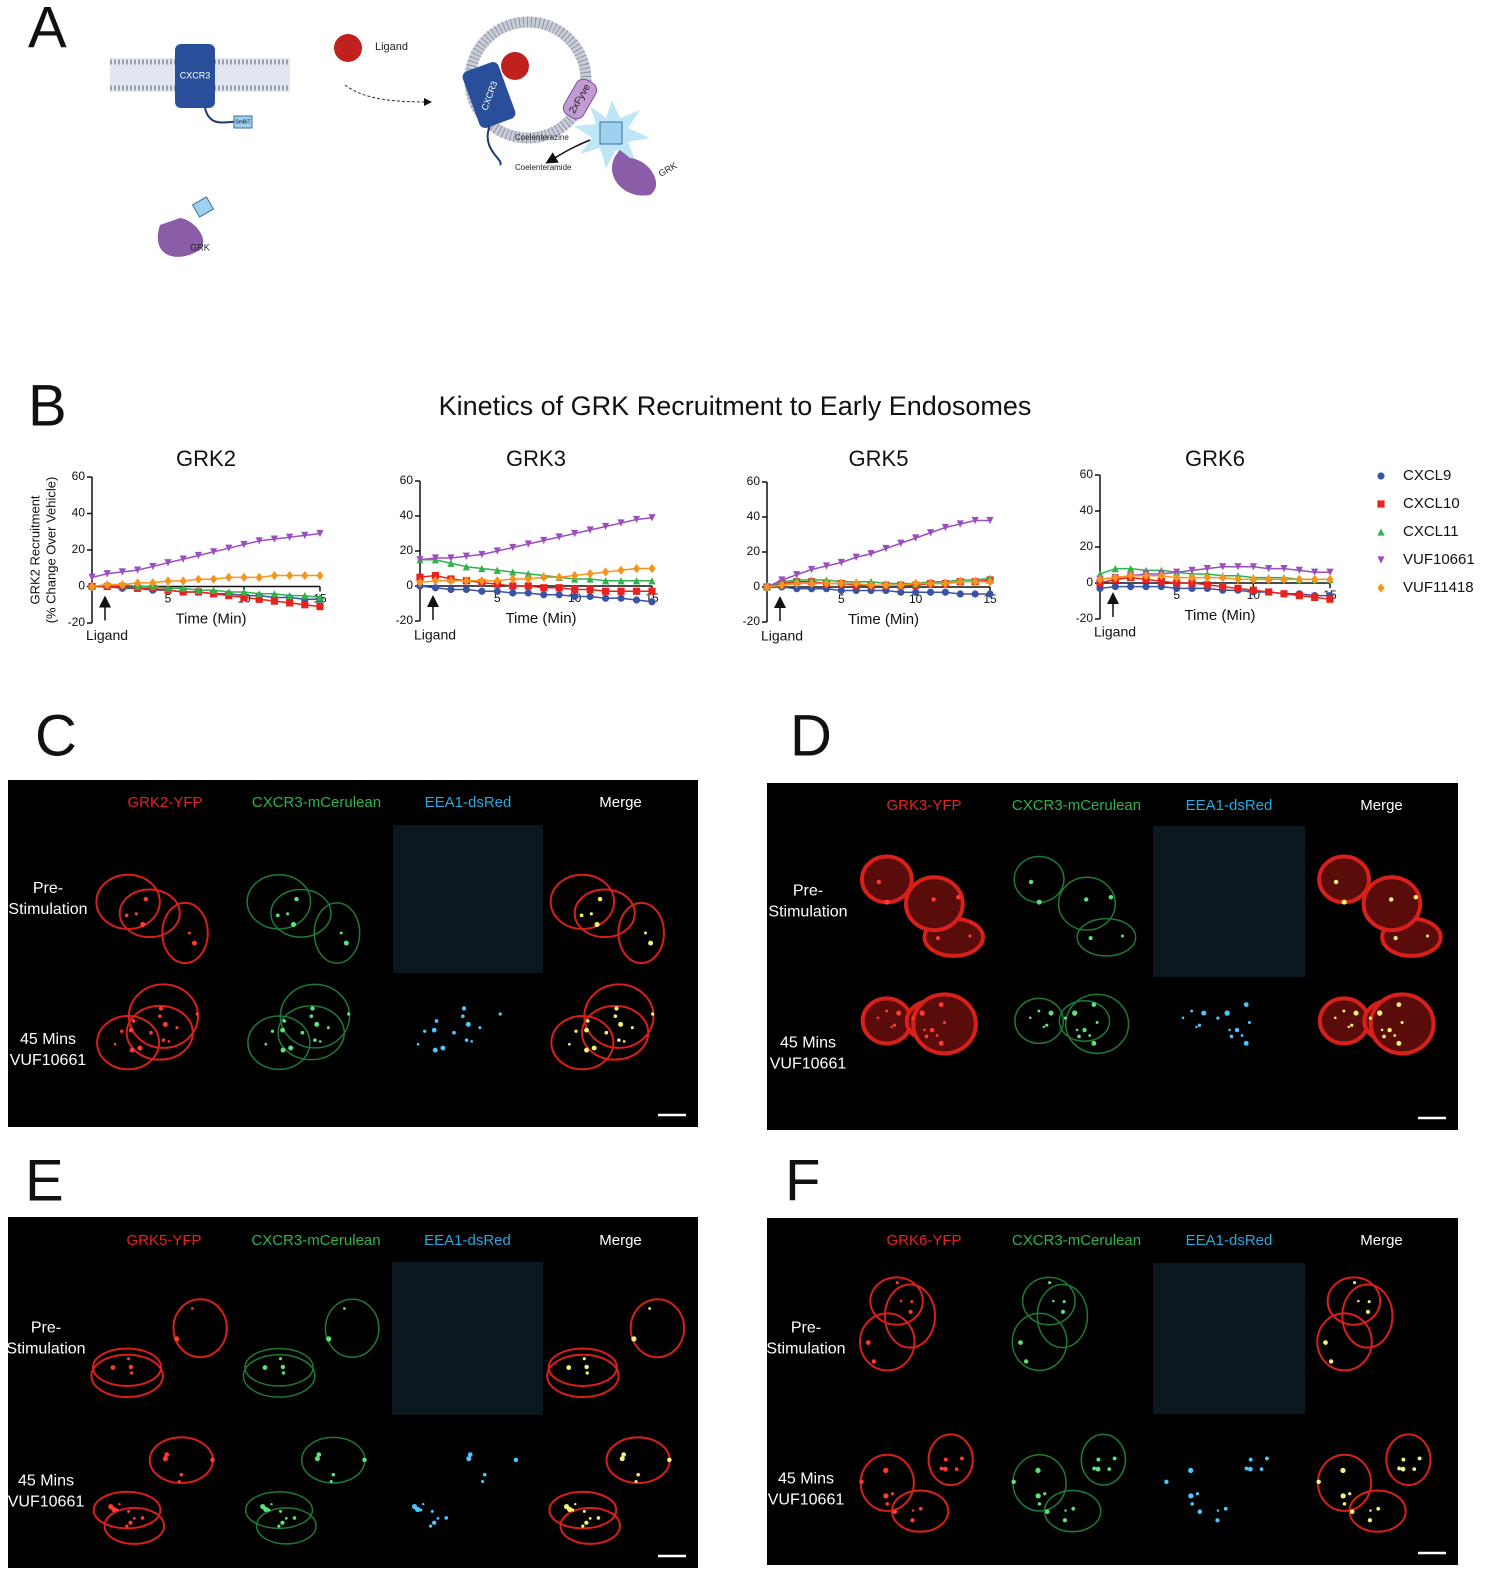  I want to click on y-tick-label: 0, so click(756, 586).